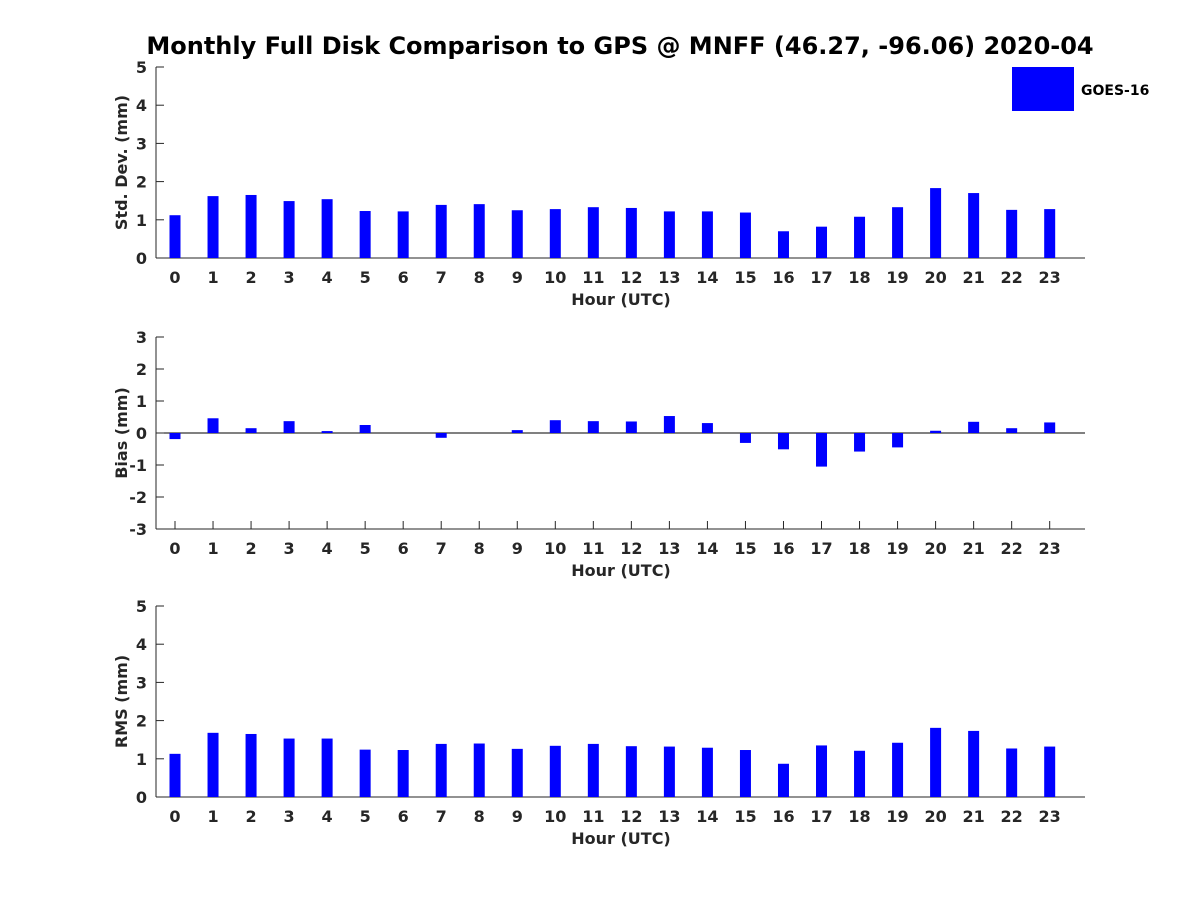 The height and width of the screenshot is (900, 1200). What do you see at coordinates (517, 277) in the screenshot?
I see `std-dev-x-tick-label: 9` at bounding box center [517, 277].